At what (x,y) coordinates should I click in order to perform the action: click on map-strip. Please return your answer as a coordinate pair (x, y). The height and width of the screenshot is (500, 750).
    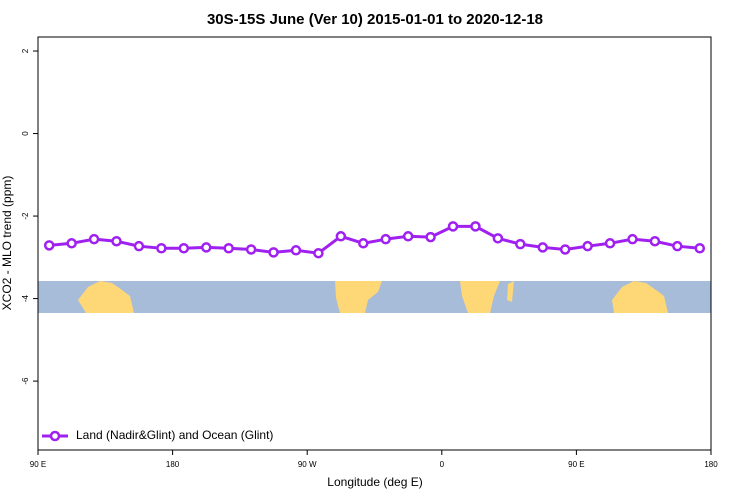
    Looking at the image, I should click on (374, 297).